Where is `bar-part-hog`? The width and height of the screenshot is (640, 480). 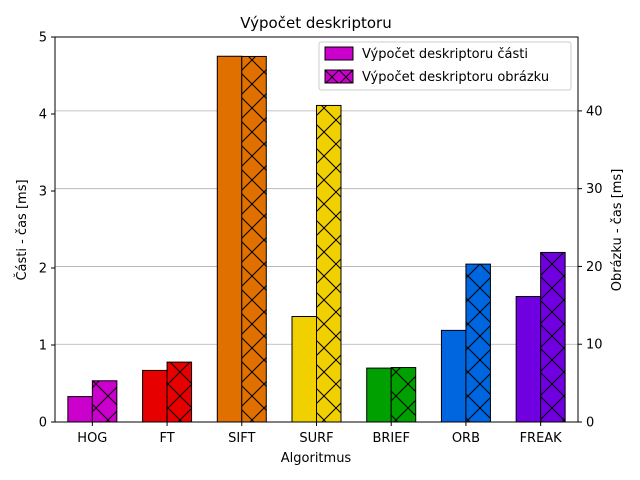
bar-part-hog is located at coordinates (80, 409).